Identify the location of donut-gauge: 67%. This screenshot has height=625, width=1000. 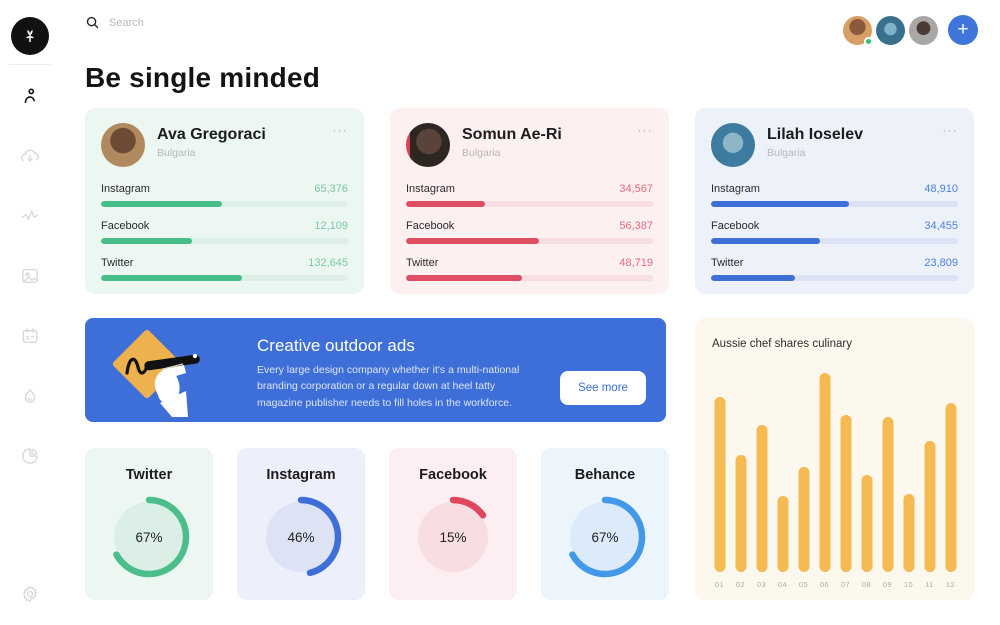
(149, 537).